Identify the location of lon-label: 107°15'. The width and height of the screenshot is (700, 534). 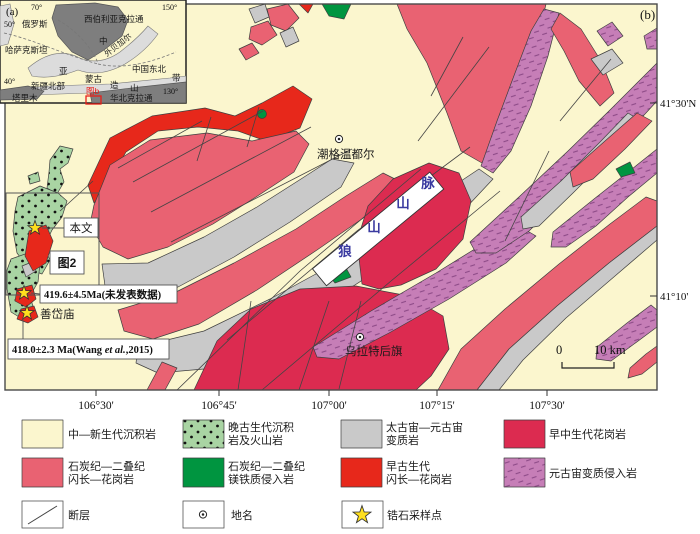
(436, 406).